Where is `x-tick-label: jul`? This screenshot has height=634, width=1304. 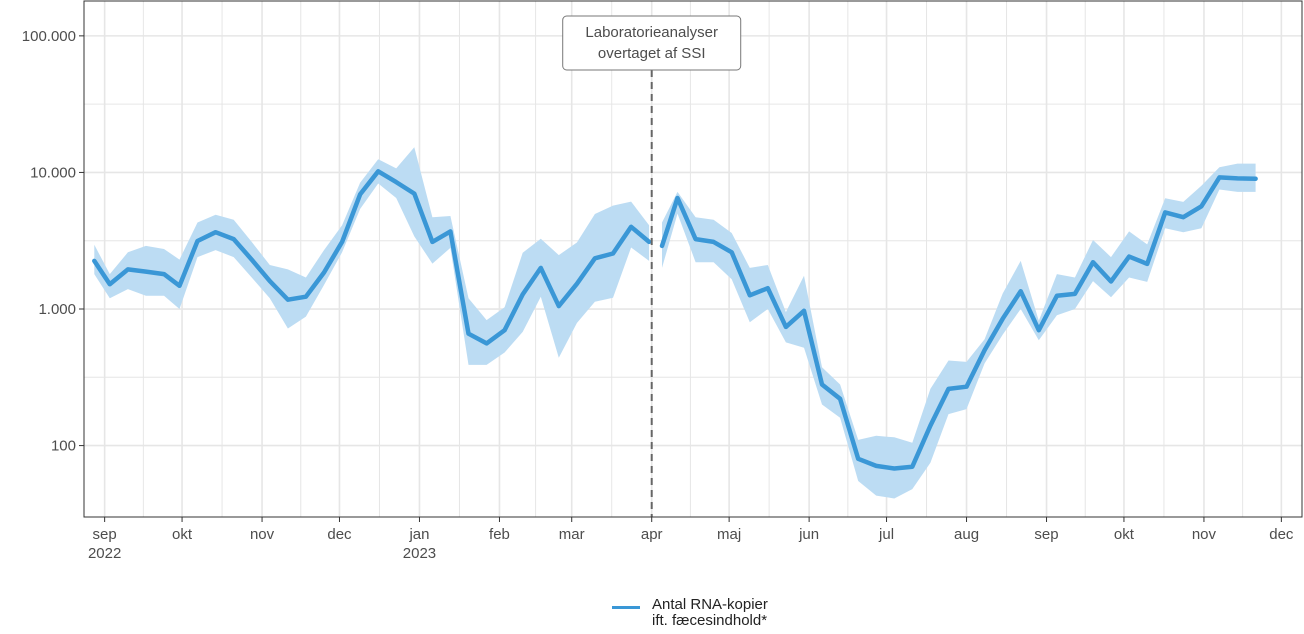
x-tick-label: jul is located at coordinates (886, 534).